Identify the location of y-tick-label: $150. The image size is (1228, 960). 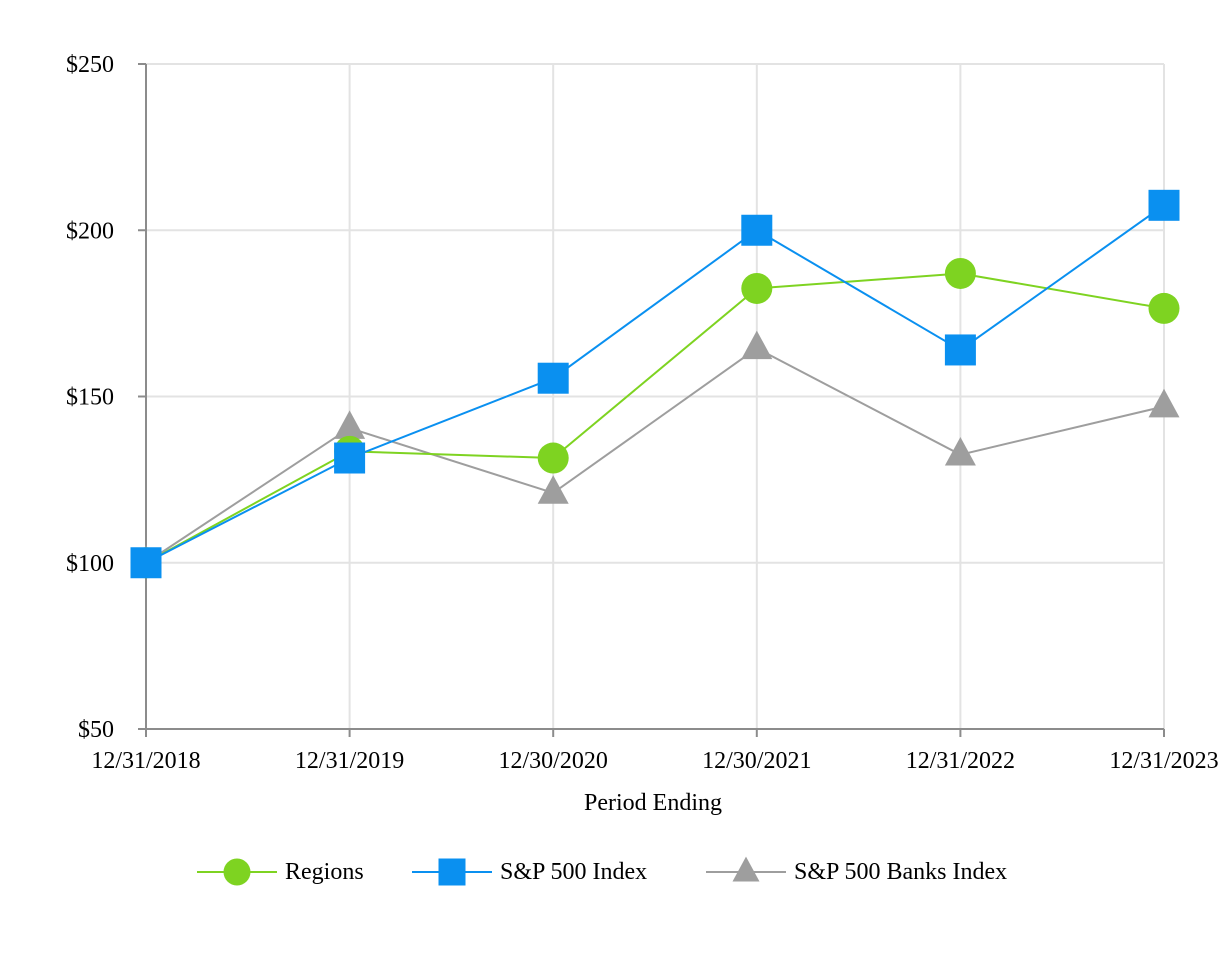
(90, 398).